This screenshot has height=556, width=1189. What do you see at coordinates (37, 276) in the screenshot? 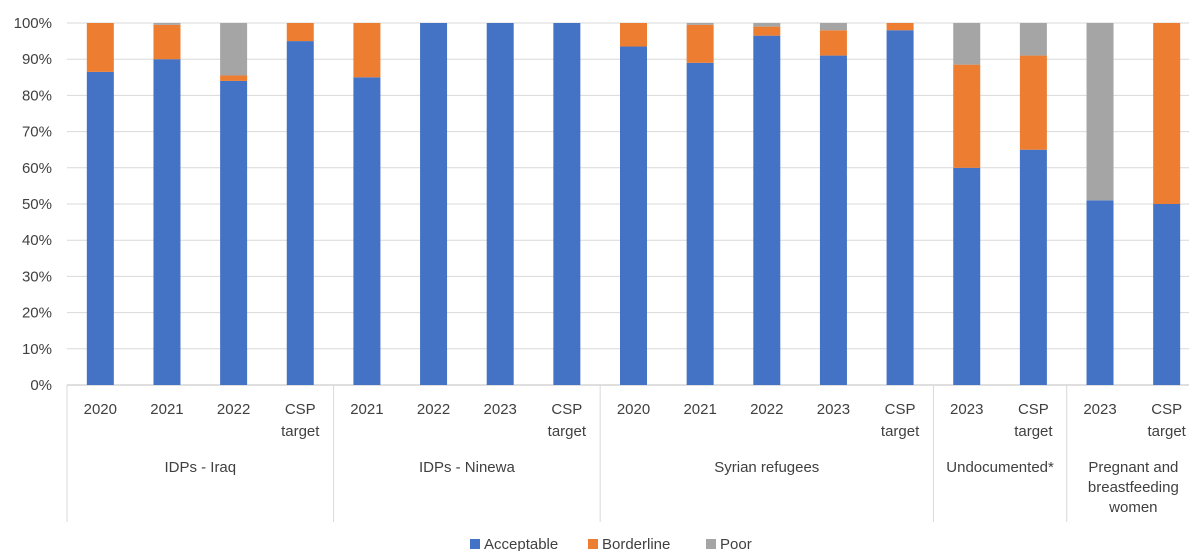
I see `y-tick-label: 30%` at bounding box center [37, 276].